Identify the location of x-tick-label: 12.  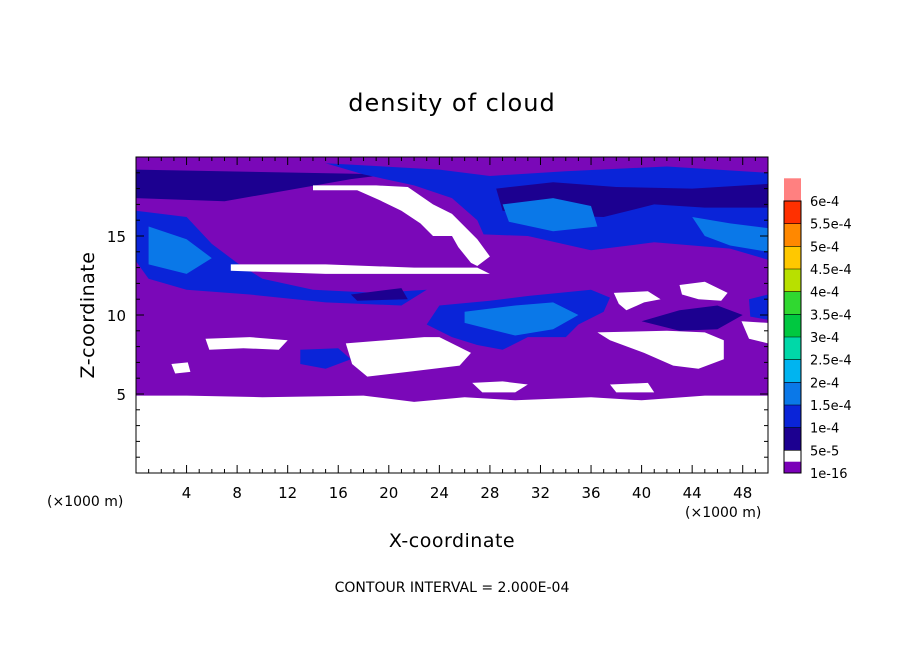
(287, 493).